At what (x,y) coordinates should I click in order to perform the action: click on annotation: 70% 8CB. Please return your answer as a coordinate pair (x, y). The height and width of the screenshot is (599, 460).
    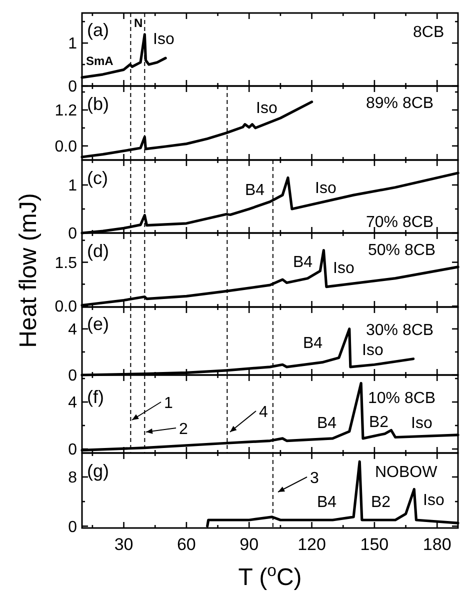
    Looking at the image, I should click on (400, 222).